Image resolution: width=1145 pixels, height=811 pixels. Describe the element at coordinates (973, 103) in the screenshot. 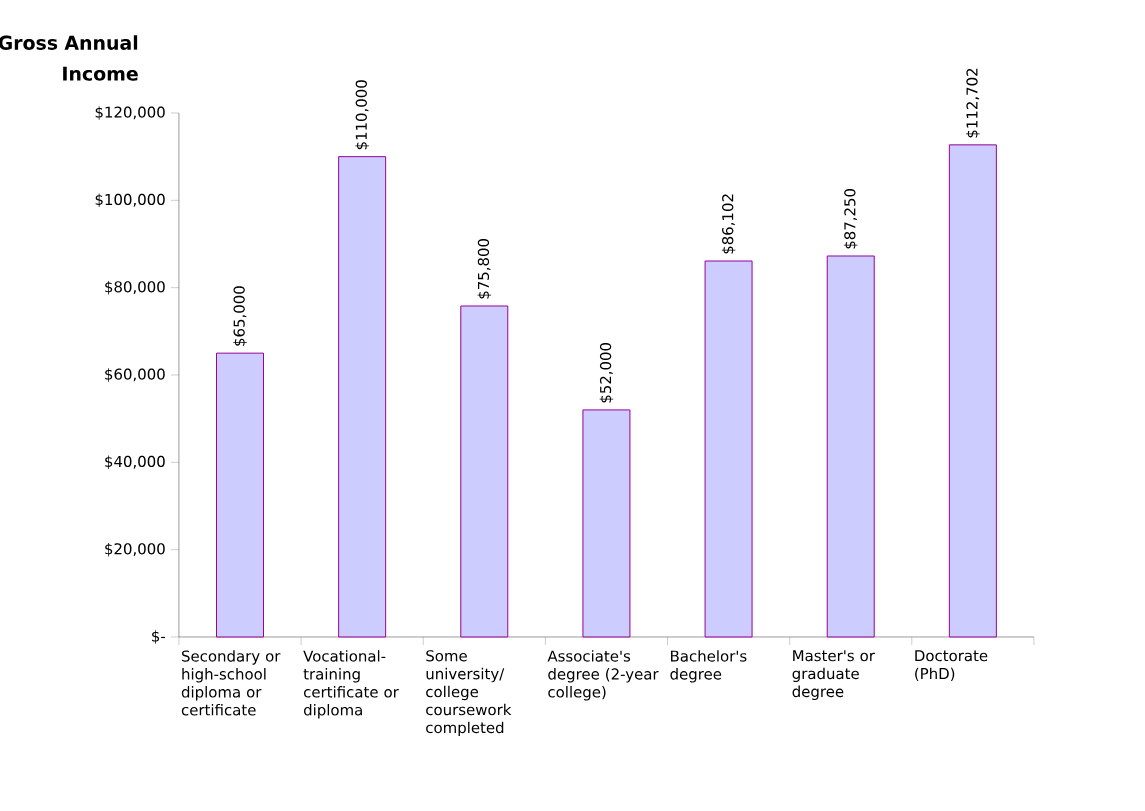

I see `data-label: $112,702` at that location.